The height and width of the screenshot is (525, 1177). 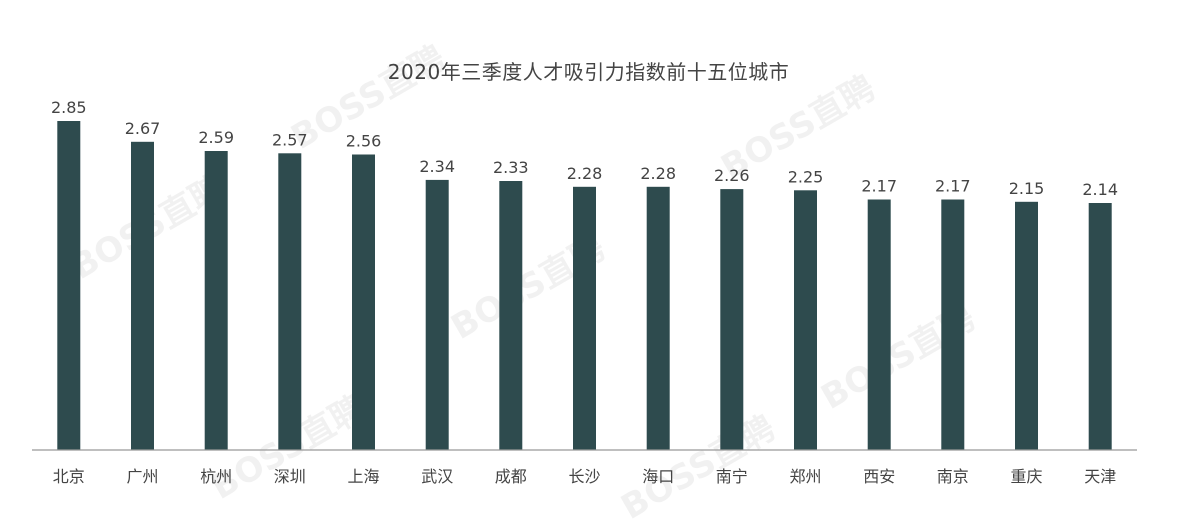 I want to click on data-label: 2.59, so click(x=216, y=137).